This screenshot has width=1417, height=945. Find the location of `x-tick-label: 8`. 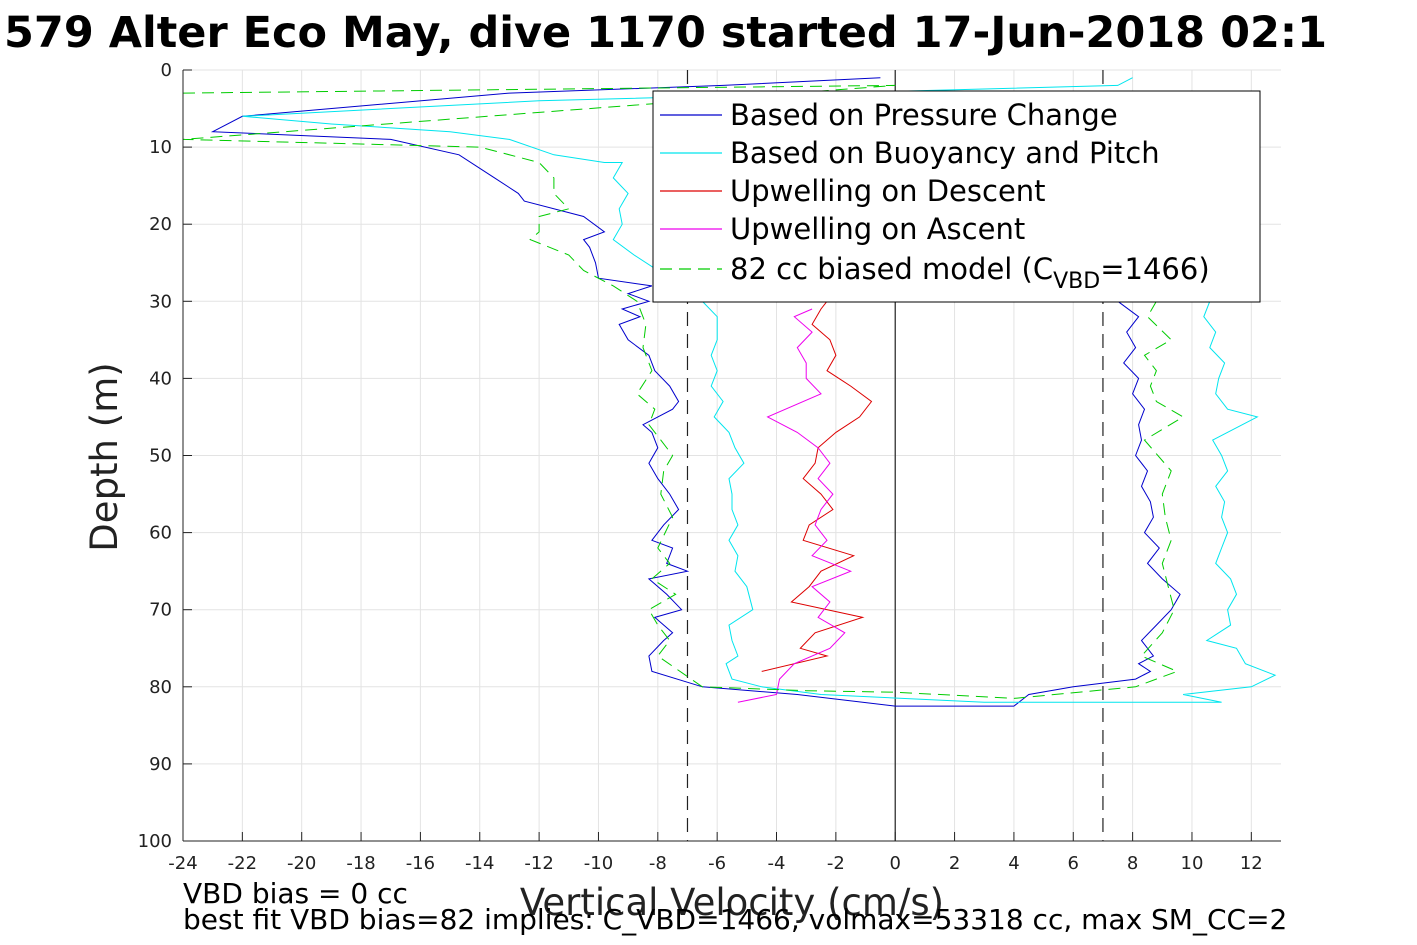

x-tick-label: 8 is located at coordinates (1132, 863).